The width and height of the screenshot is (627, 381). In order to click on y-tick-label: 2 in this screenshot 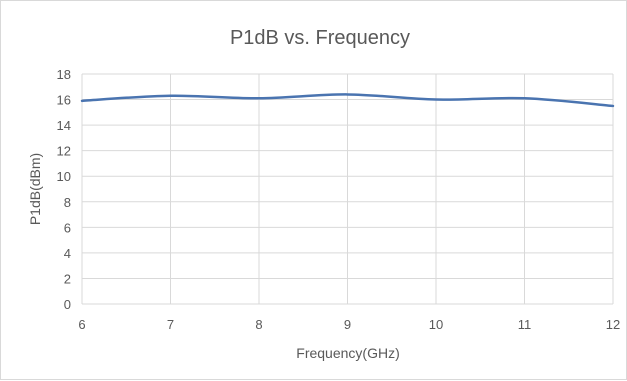, I will do `click(67, 278)`.